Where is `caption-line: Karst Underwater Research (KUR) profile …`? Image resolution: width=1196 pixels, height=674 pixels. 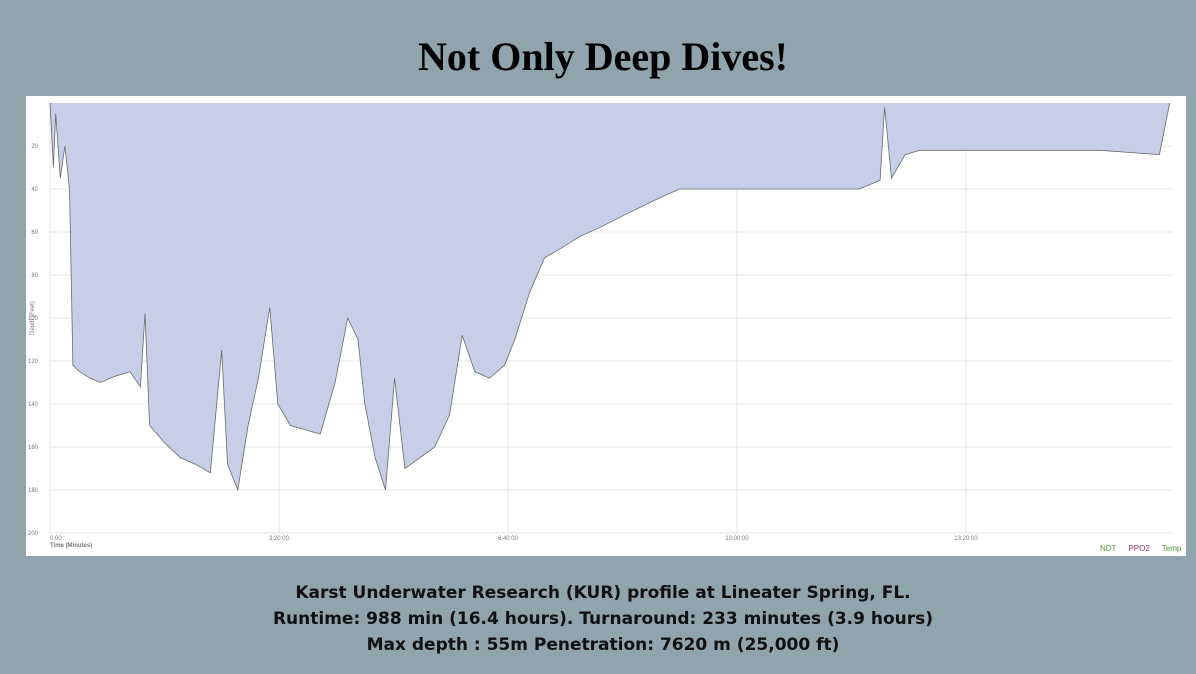 caption-line: Karst Underwater Research (KUR) profile … is located at coordinates (602, 593).